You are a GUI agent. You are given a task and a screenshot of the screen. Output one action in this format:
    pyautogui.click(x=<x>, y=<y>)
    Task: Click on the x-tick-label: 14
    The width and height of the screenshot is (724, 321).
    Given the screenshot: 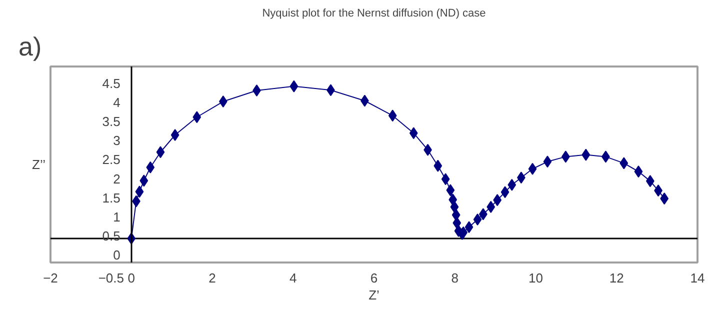 What is the action you would take?
    pyautogui.click(x=697, y=278)
    